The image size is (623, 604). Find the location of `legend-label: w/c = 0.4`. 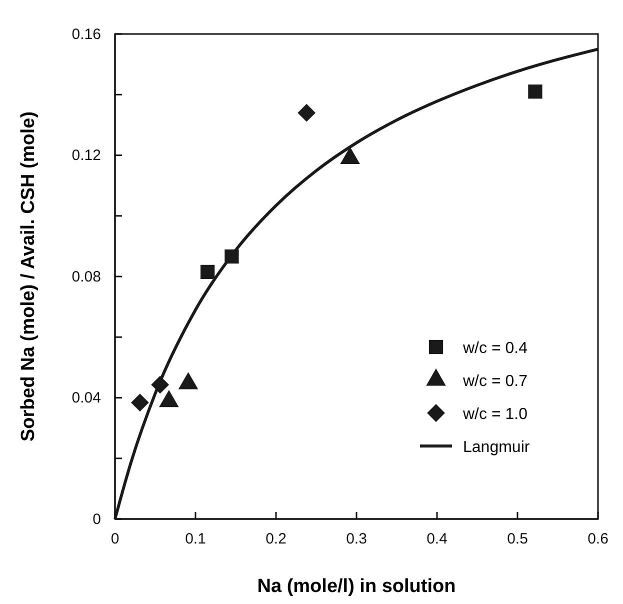

legend-label: w/c = 0.4 is located at coordinates (495, 348).